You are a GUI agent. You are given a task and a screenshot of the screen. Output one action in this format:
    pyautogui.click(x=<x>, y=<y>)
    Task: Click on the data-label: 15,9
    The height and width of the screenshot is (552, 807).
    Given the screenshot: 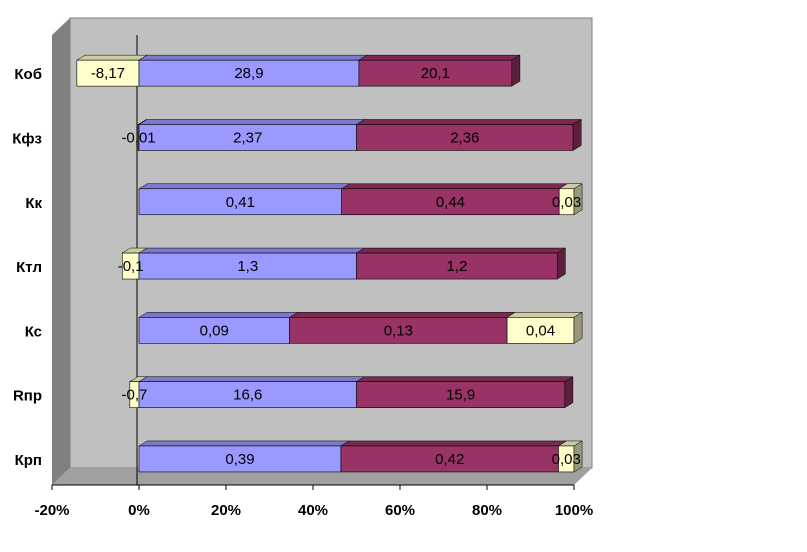 What is the action you would take?
    pyautogui.click(x=460, y=395)
    